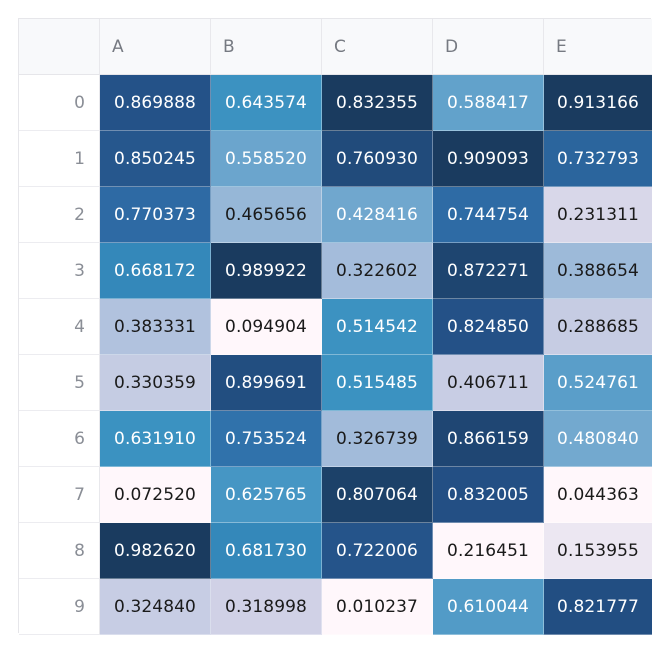  What do you see at coordinates (266, 159) in the screenshot?
I see `table-cell: 0.558520` at bounding box center [266, 159].